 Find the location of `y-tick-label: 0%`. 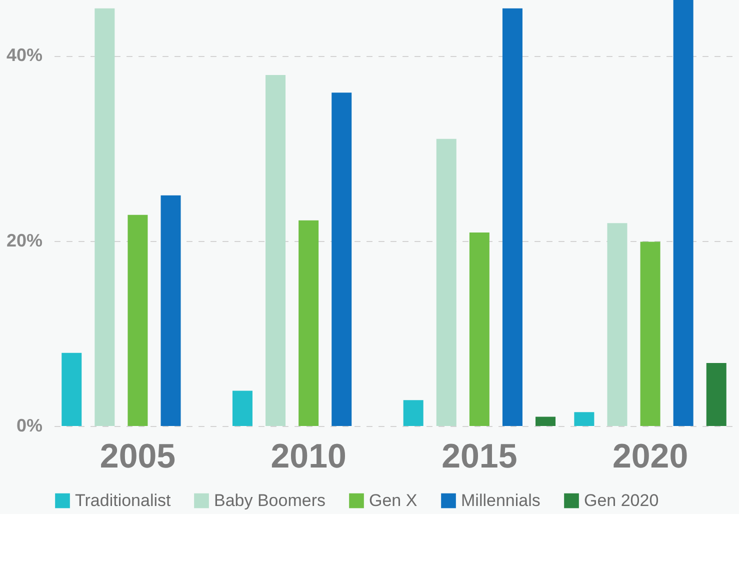

y-tick-label: 0% is located at coordinates (29, 426).